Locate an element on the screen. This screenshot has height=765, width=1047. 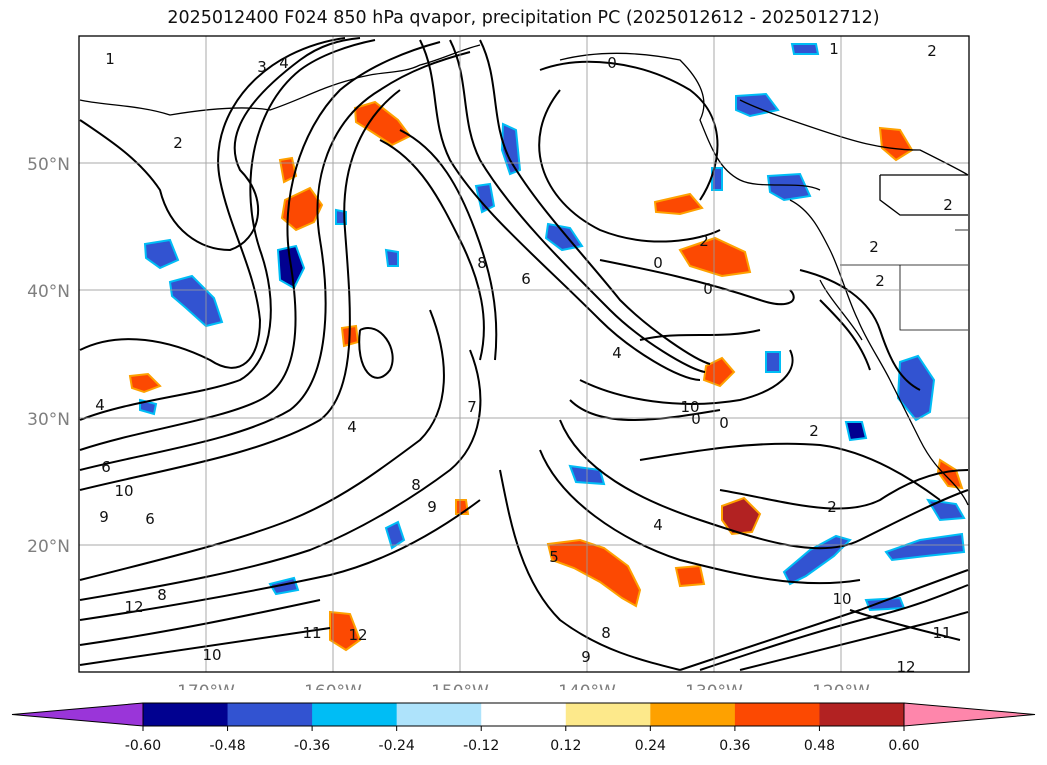
lat-label: 20°N is located at coordinates (48, 547).